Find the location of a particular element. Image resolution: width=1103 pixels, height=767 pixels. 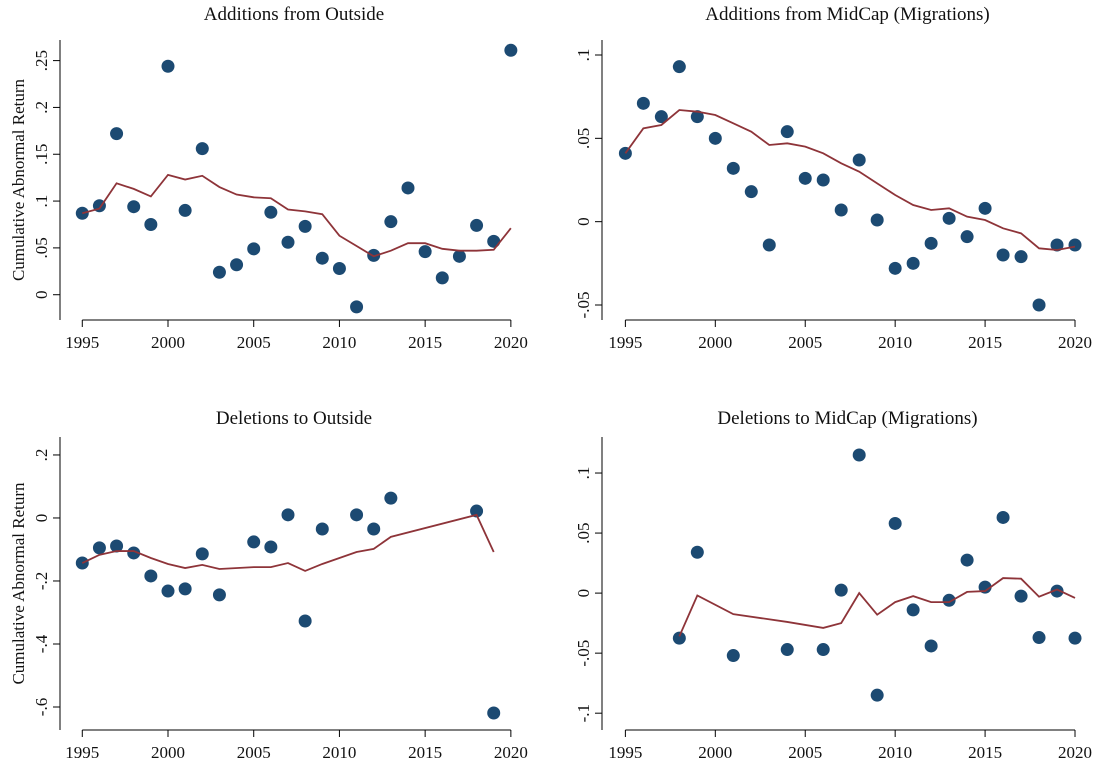

panel-title: Additions from MidCap (Migrations) is located at coordinates (847, 14).